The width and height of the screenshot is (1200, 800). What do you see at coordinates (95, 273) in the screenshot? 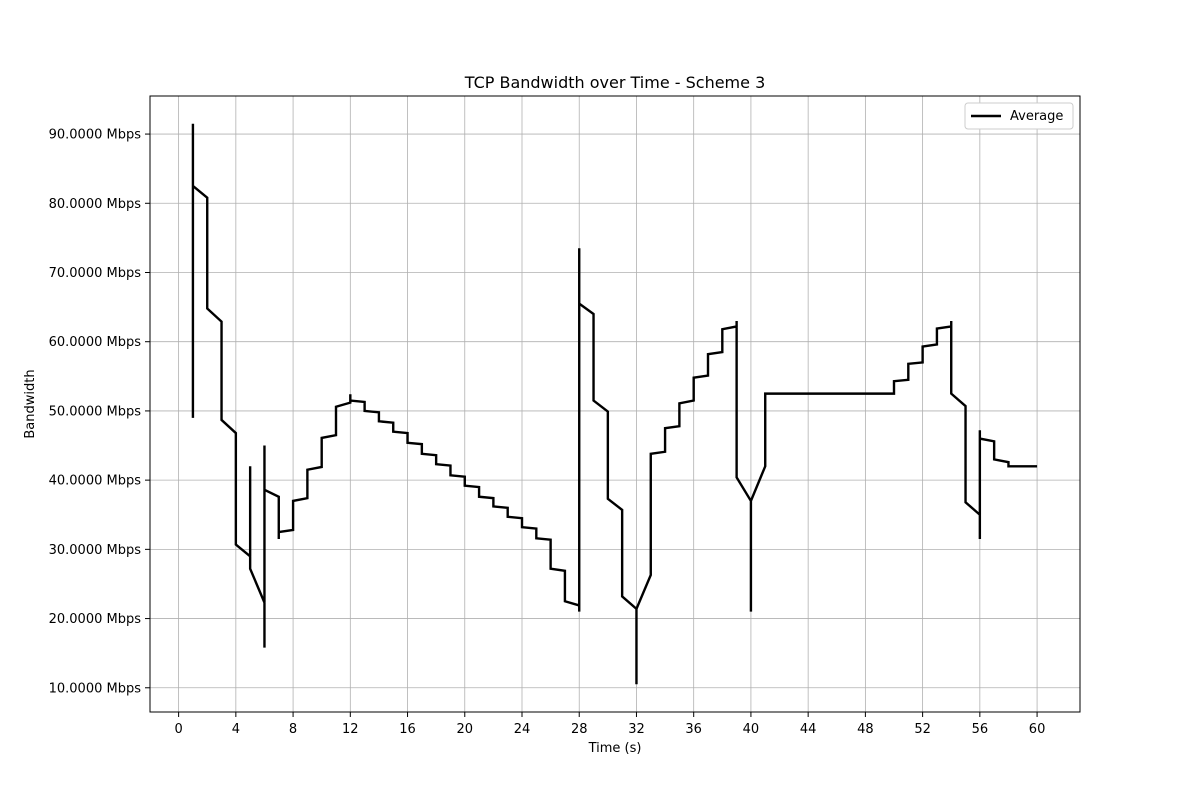
I see `y-tick-label: 70.0000 Mbps` at bounding box center [95, 273].